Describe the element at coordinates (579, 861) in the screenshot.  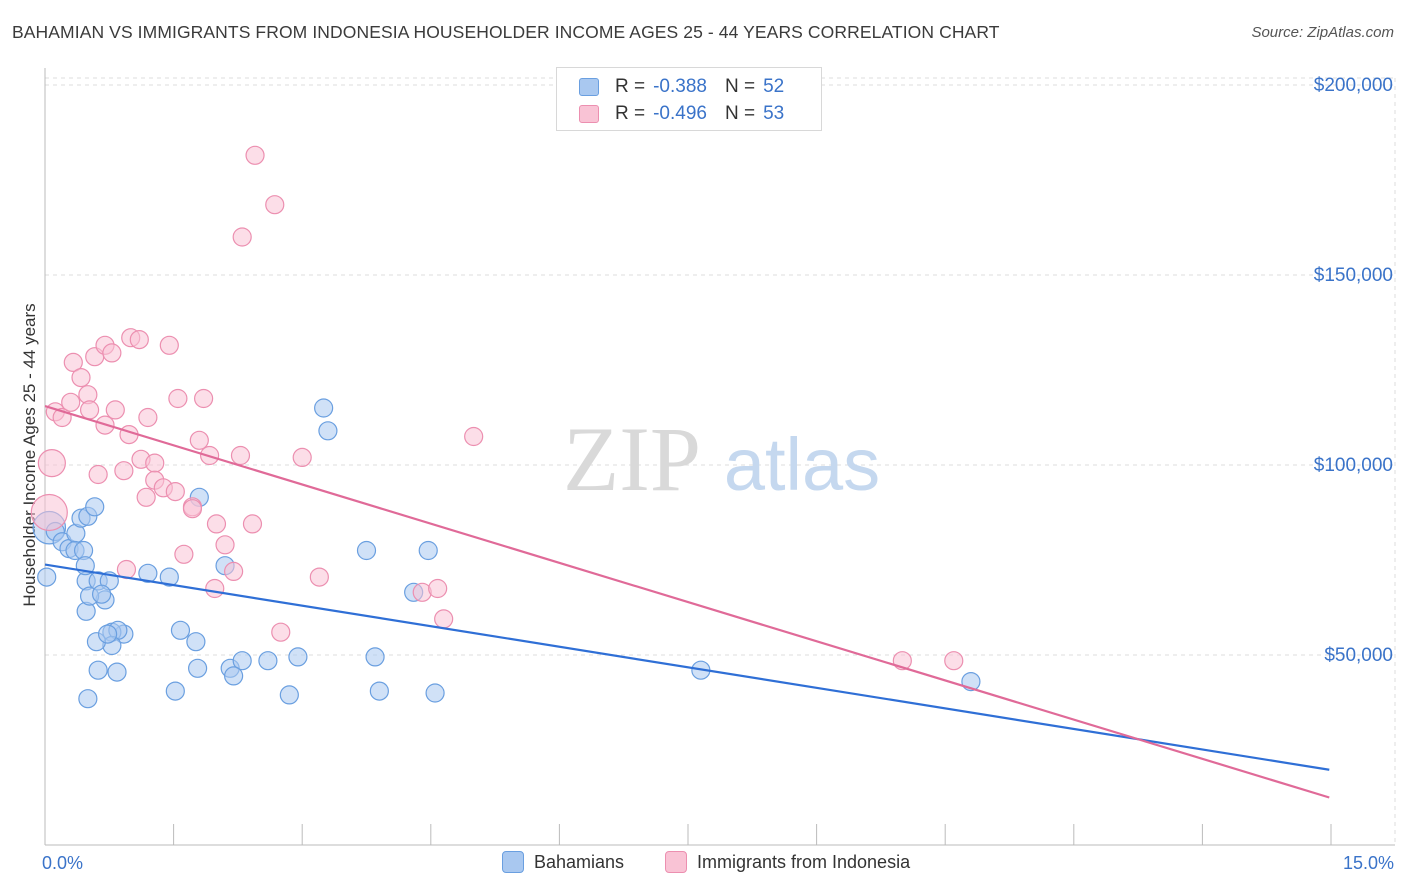
I see `legend-label-bahamians: Bahamians` at that location.